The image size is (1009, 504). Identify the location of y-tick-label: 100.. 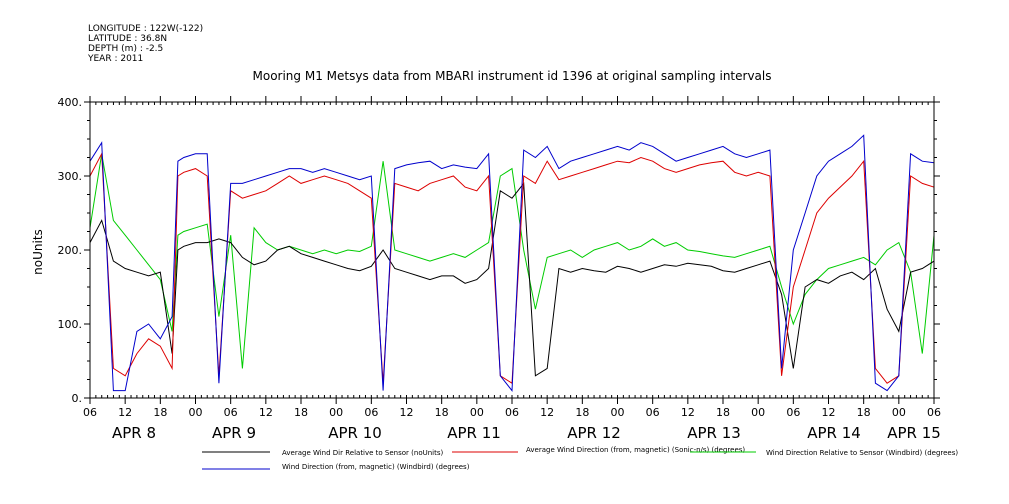
(70, 324).